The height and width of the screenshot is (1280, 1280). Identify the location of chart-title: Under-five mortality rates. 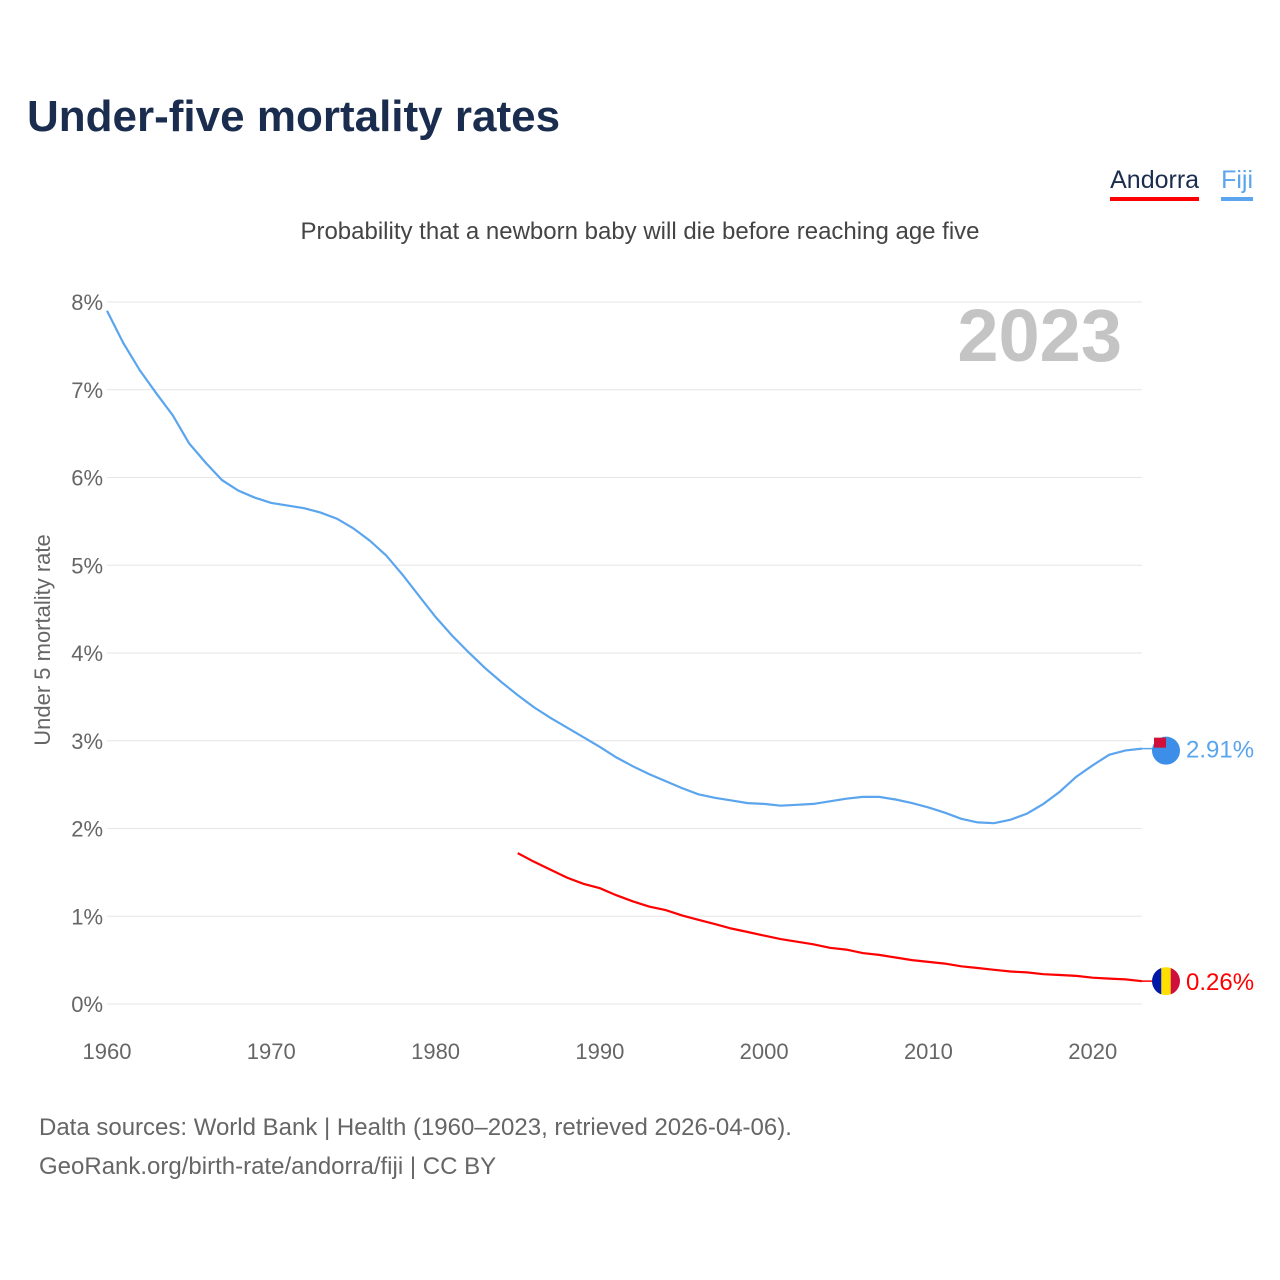
(294, 116).